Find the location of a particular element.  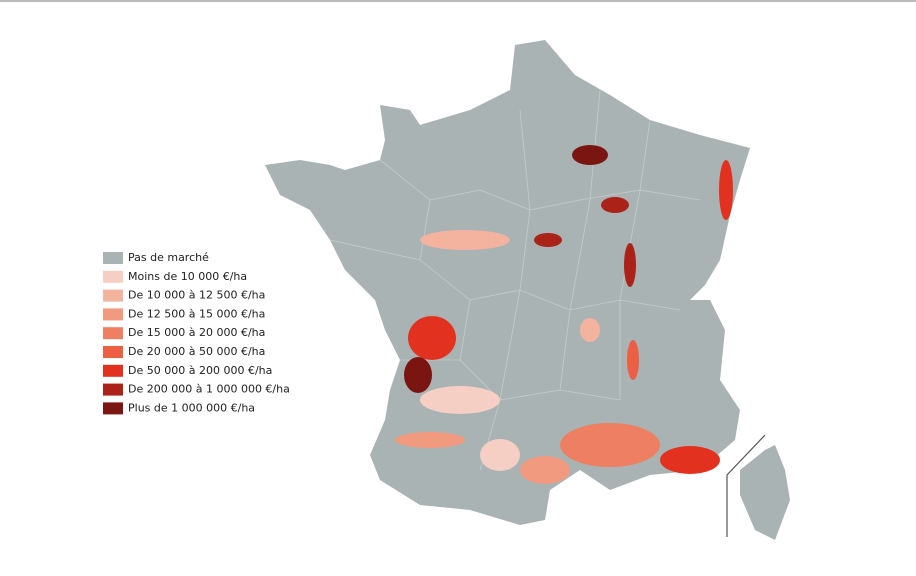

top-border is located at coordinates (458, 1).